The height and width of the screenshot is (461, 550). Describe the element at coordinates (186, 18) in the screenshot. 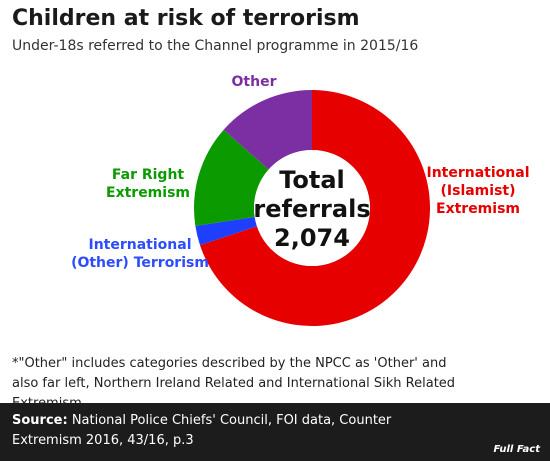

I see `chart-title: Children at risk of terrorism` at that location.